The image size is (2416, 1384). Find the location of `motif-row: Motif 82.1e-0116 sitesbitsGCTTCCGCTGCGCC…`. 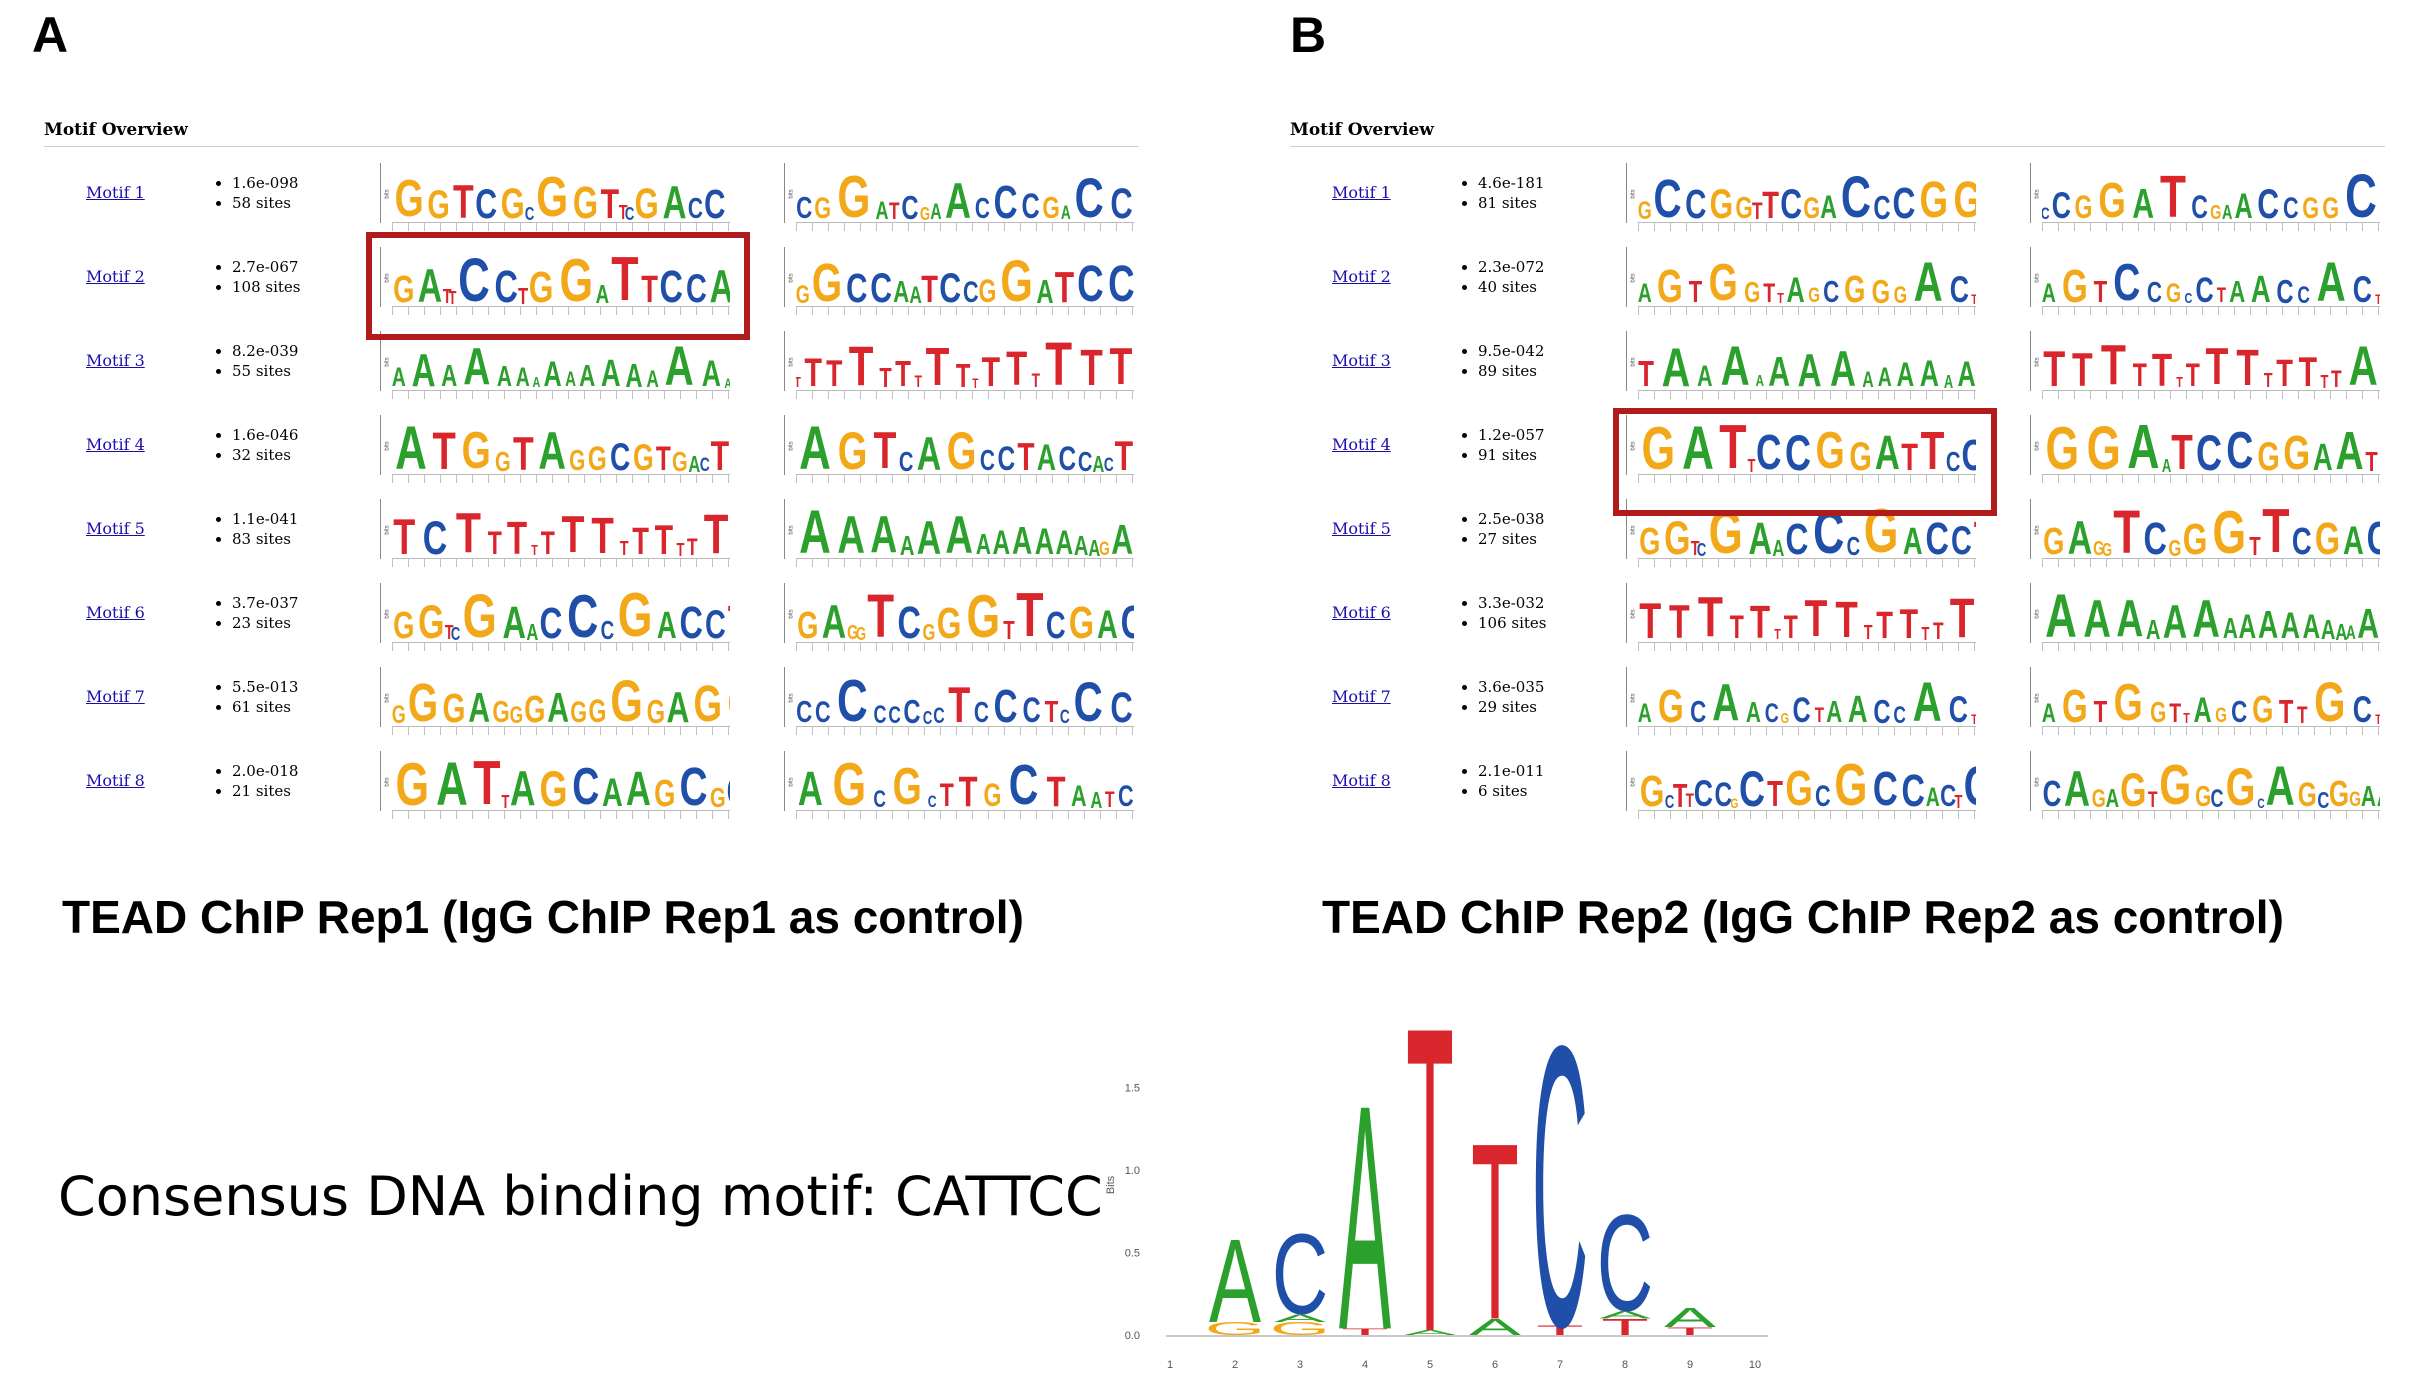

motif-row: Motif 82.1e-0116 sitesbitsGCTTCCGCTGCGCC… is located at coordinates (1837, 783).